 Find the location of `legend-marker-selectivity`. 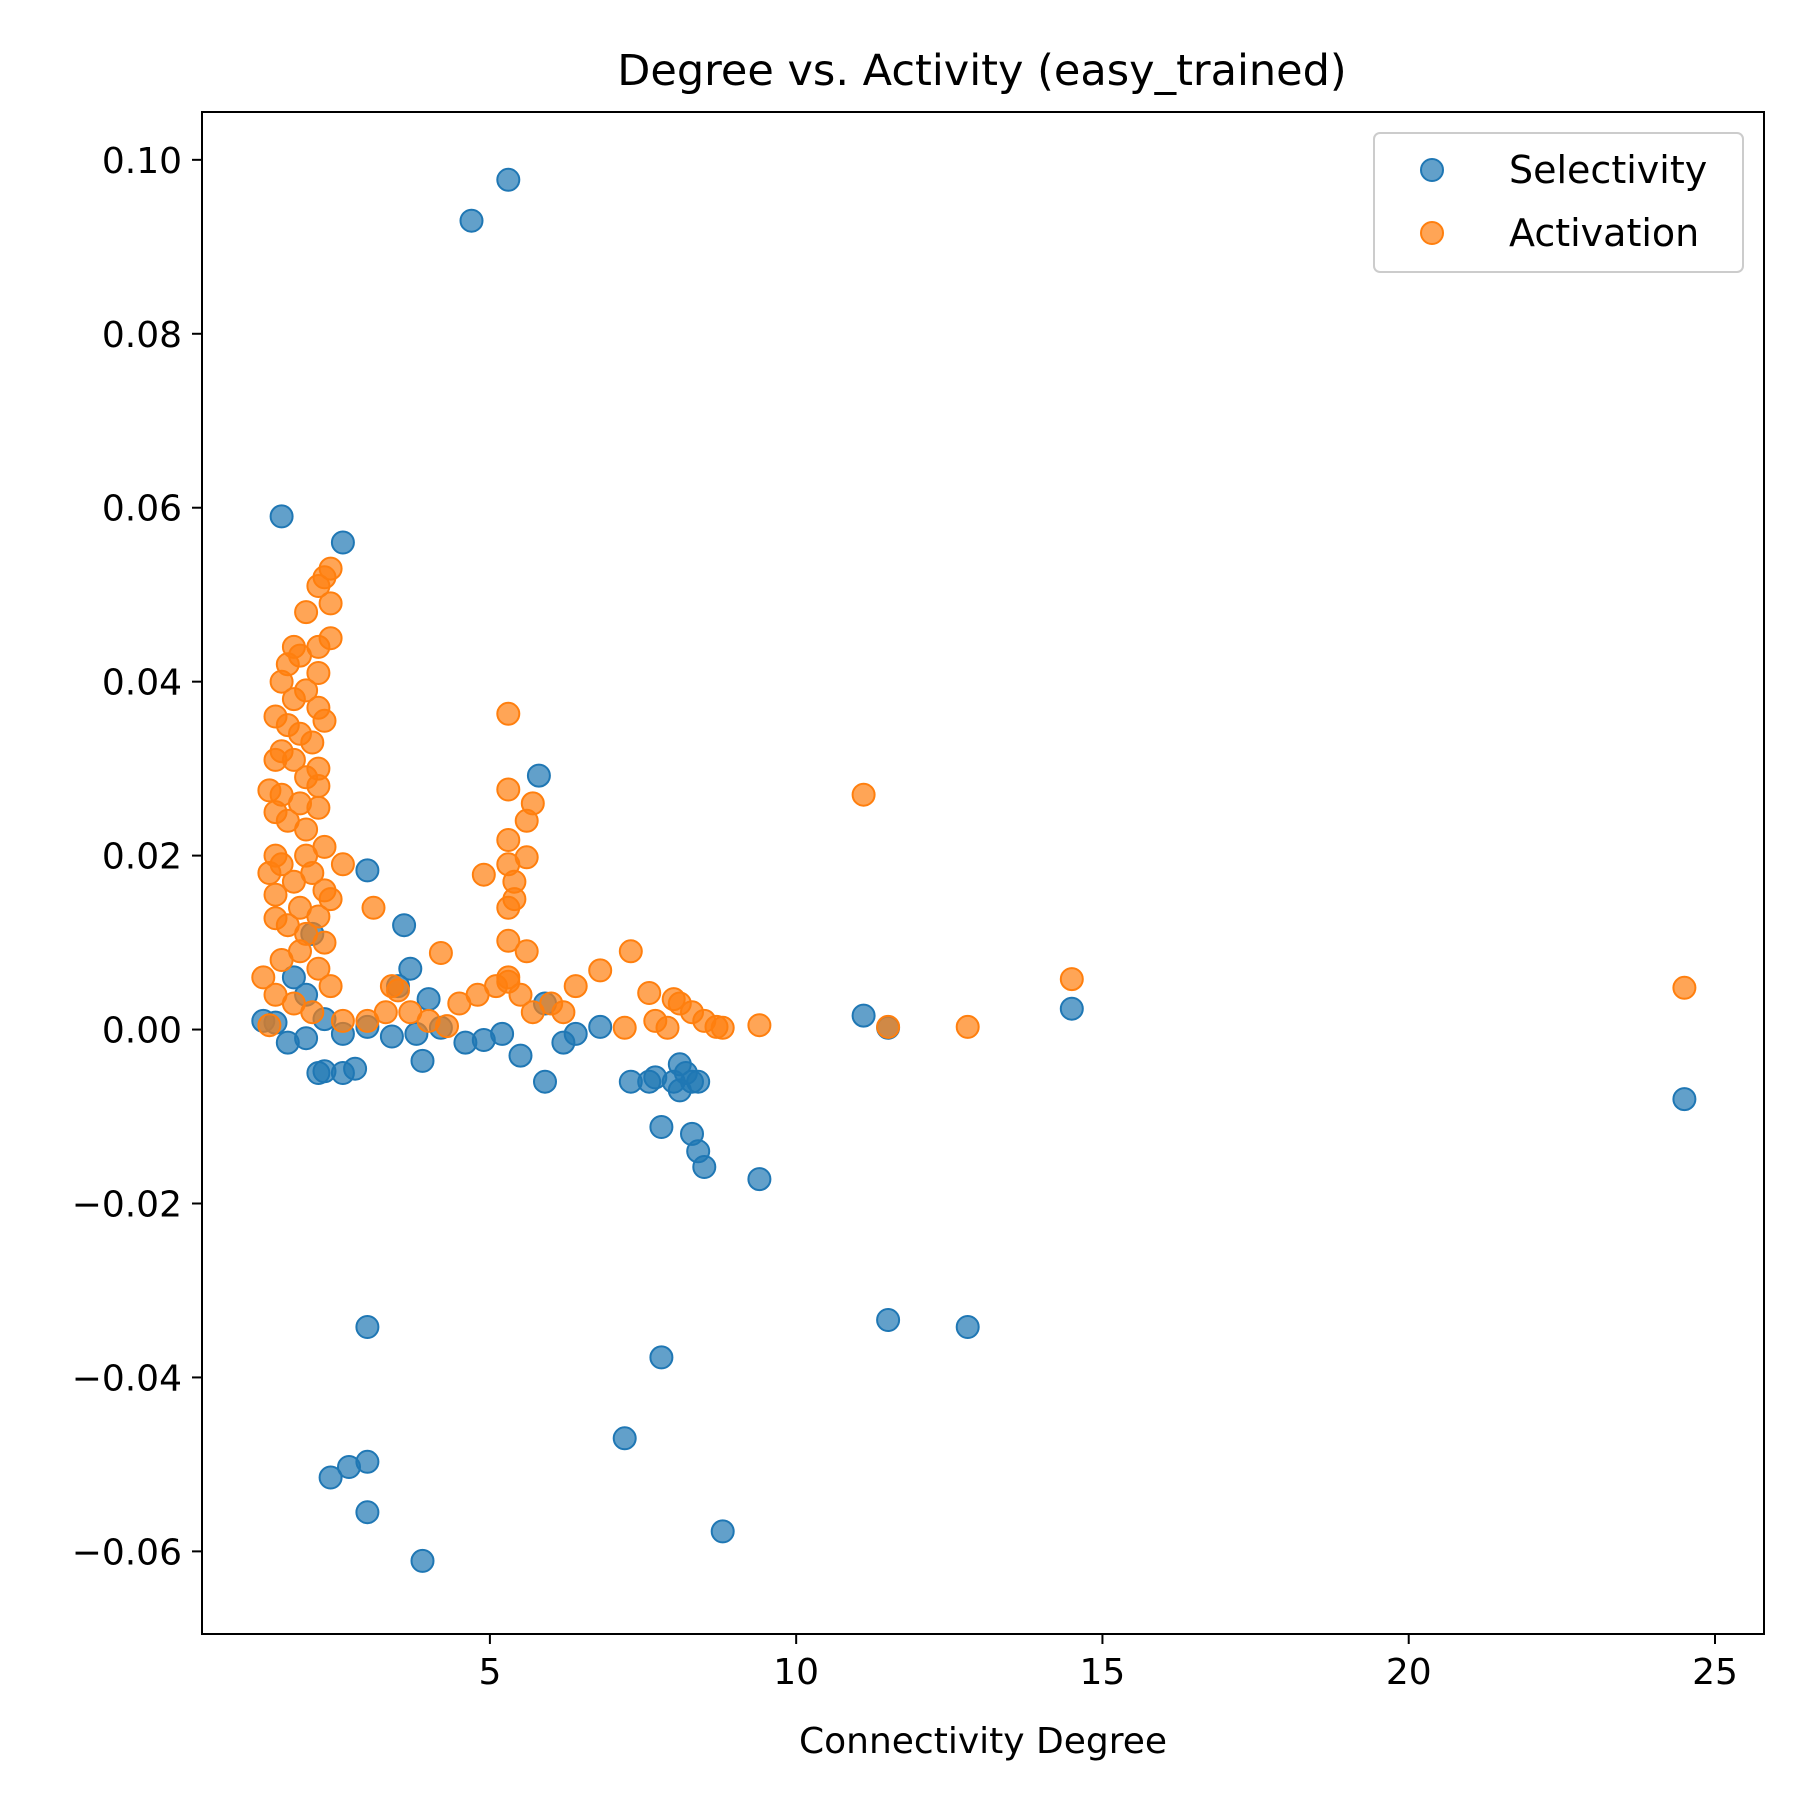

legend-marker-selectivity is located at coordinates (1432, 170).